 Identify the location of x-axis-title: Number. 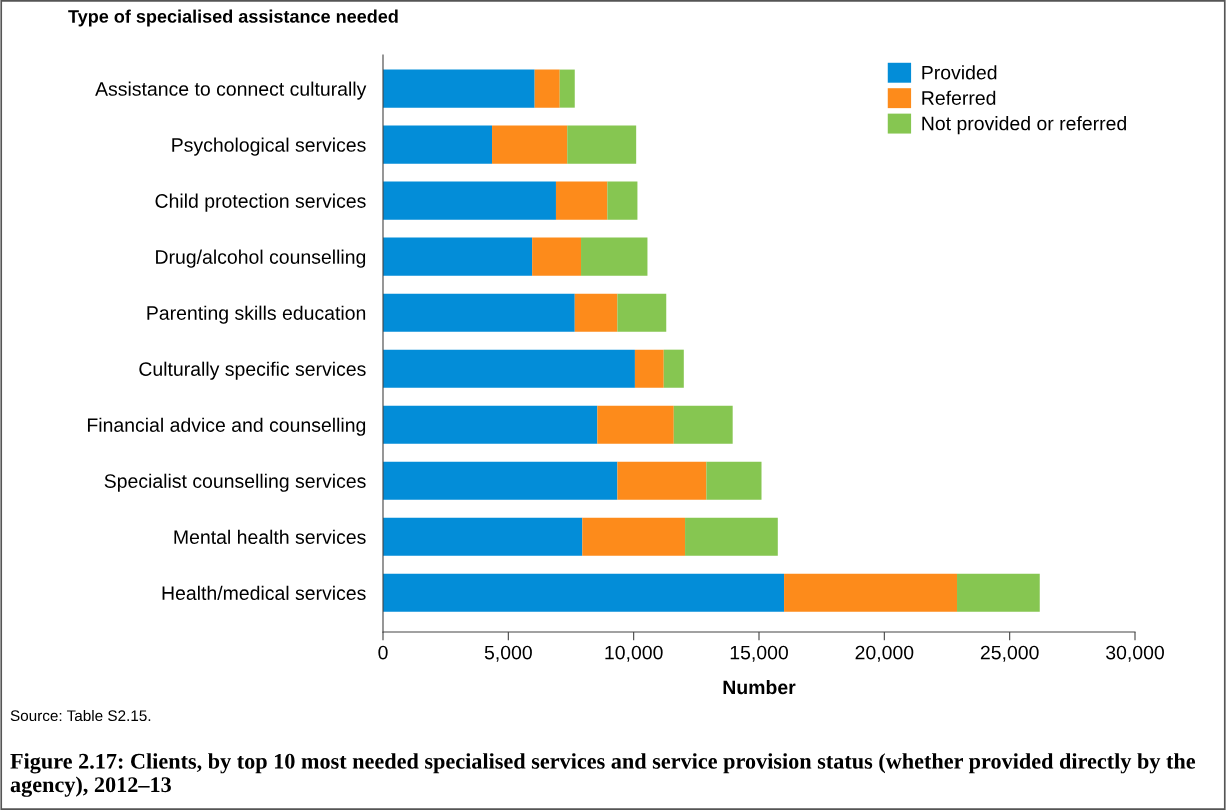
(759, 687).